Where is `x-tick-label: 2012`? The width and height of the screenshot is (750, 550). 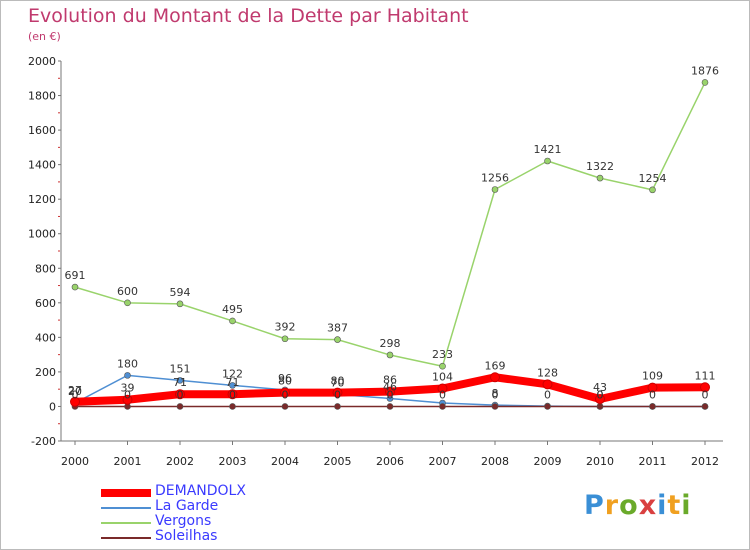
x-tick-label: 2012 is located at coordinates (705, 461).